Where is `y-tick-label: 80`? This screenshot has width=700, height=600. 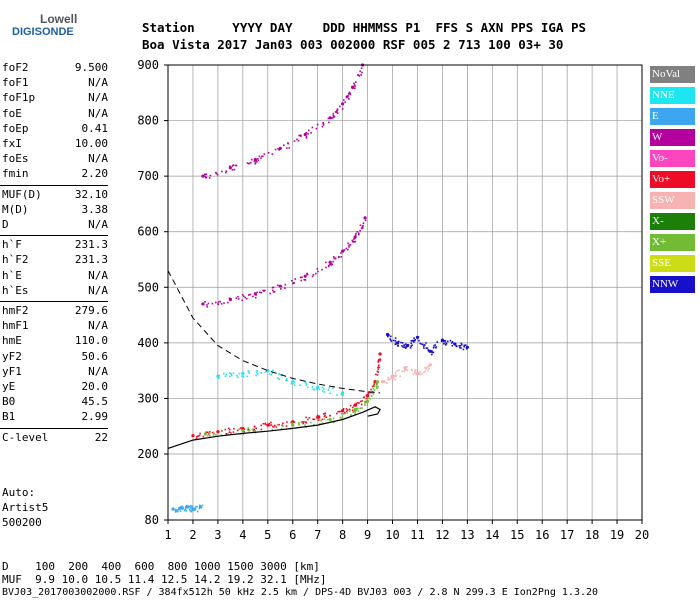 y-tick-label: 80 is located at coordinates (152, 520).